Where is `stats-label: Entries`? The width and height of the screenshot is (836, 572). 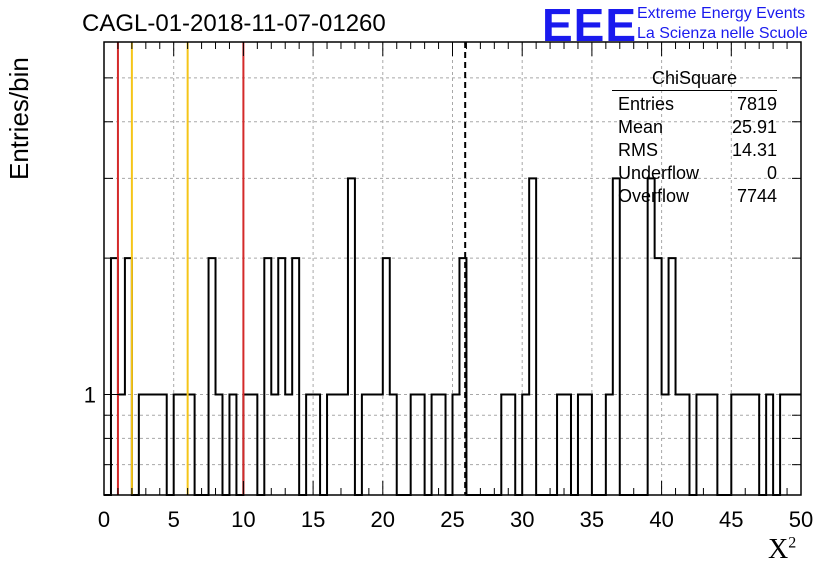 stats-label: Entries is located at coordinates (646, 104).